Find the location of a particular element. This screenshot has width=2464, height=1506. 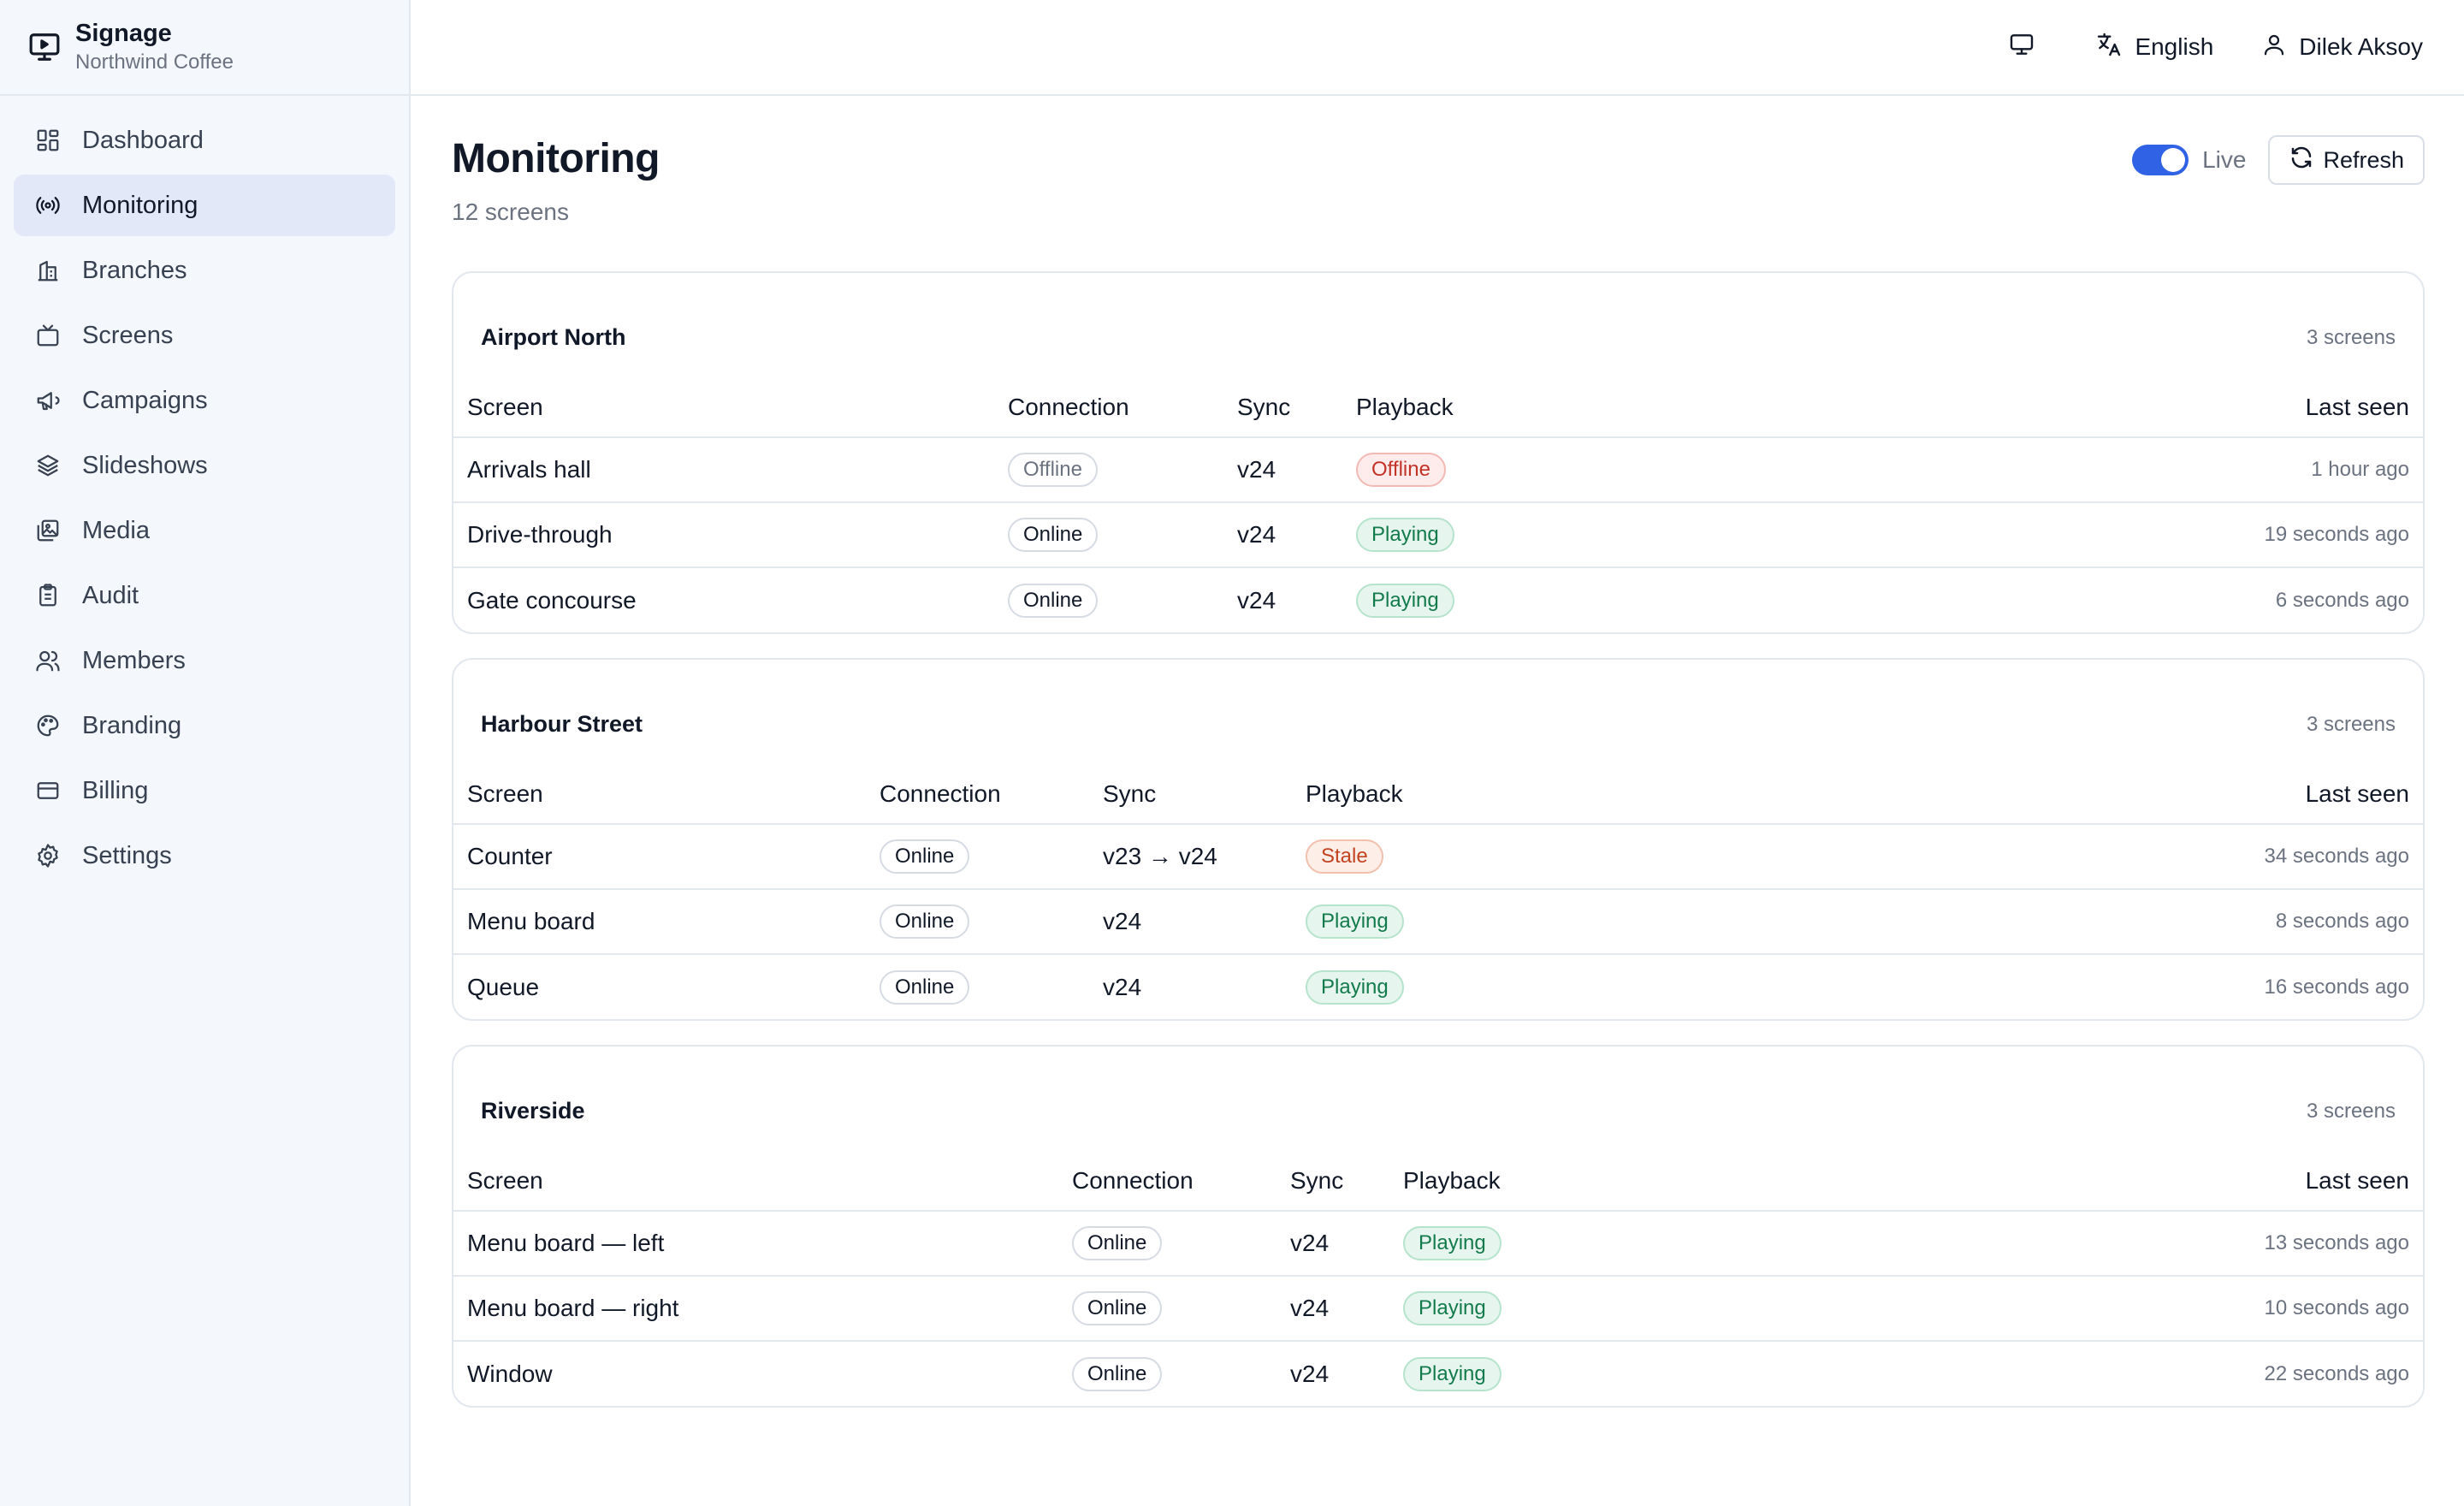

header-actions: Live Refresh is located at coordinates (2278, 160).